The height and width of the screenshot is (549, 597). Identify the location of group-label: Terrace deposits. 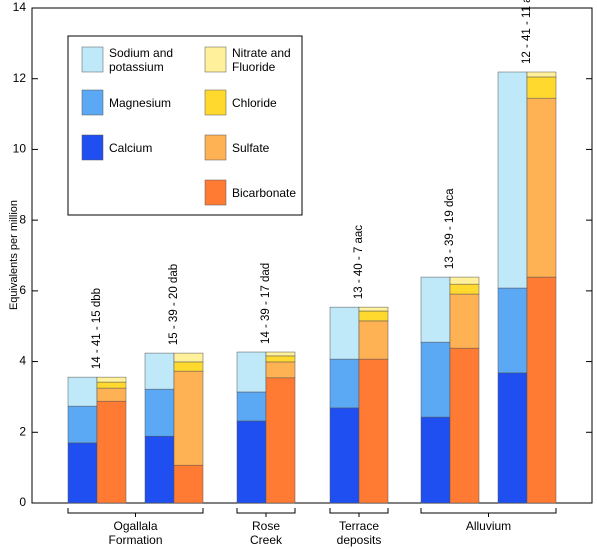
(359, 533).